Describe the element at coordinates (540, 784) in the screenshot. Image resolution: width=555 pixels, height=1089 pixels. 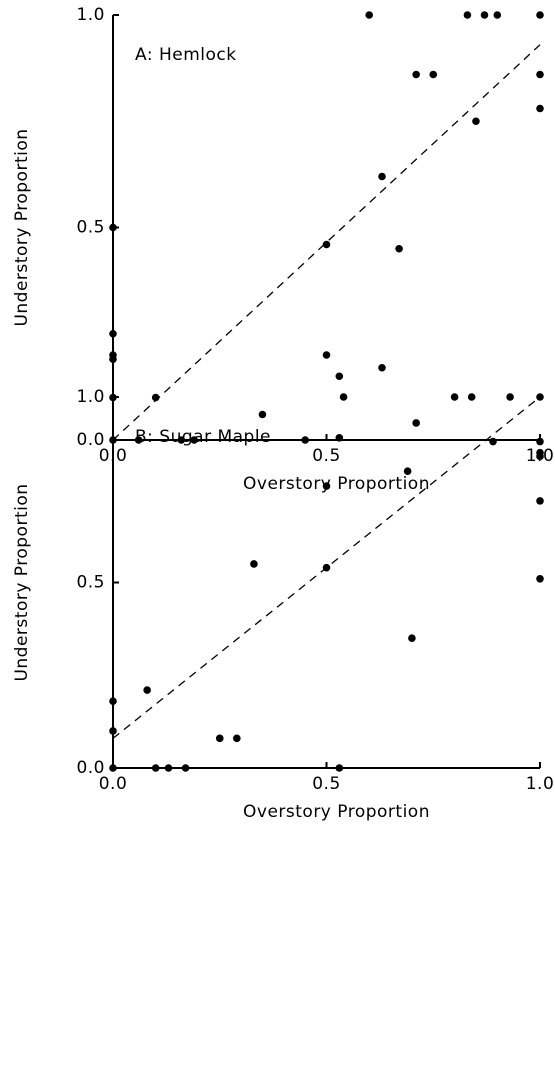
I see `x-tick-label: 1.0` at that location.